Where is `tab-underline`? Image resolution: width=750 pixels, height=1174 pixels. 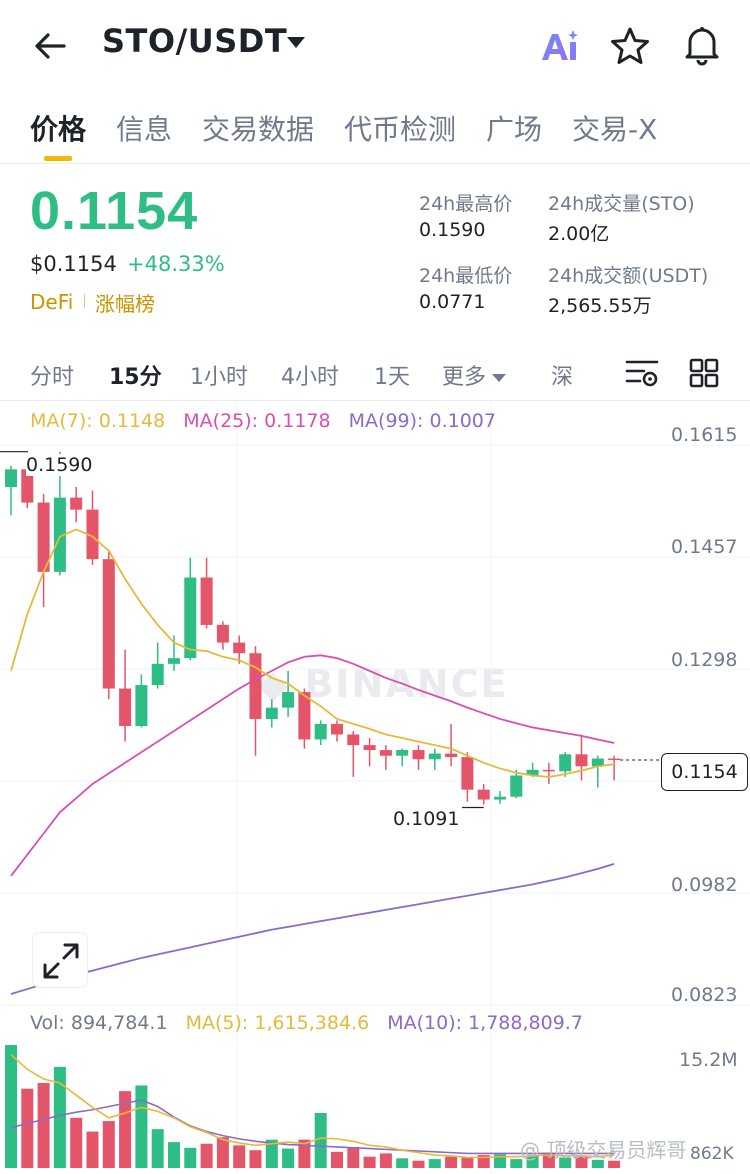 tab-underline is located at coordinates (58, 158).